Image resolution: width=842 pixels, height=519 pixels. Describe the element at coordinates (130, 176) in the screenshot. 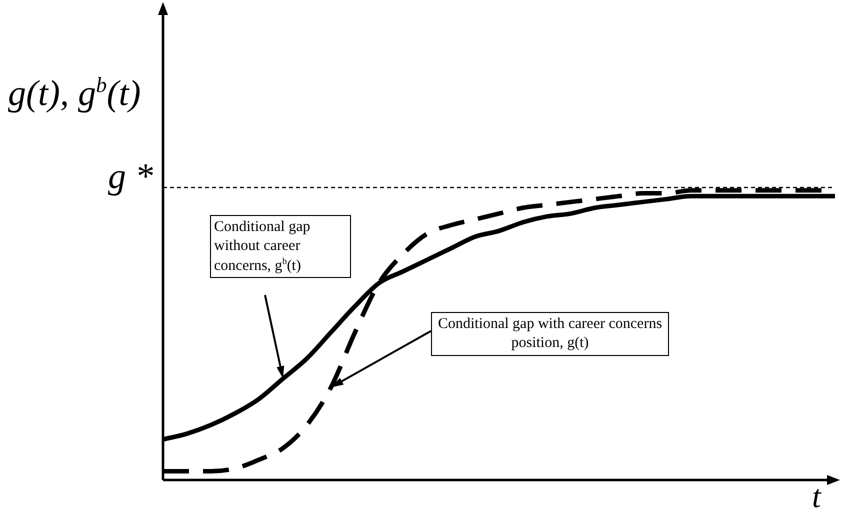

I see `ref-line-label: g *` at that location.